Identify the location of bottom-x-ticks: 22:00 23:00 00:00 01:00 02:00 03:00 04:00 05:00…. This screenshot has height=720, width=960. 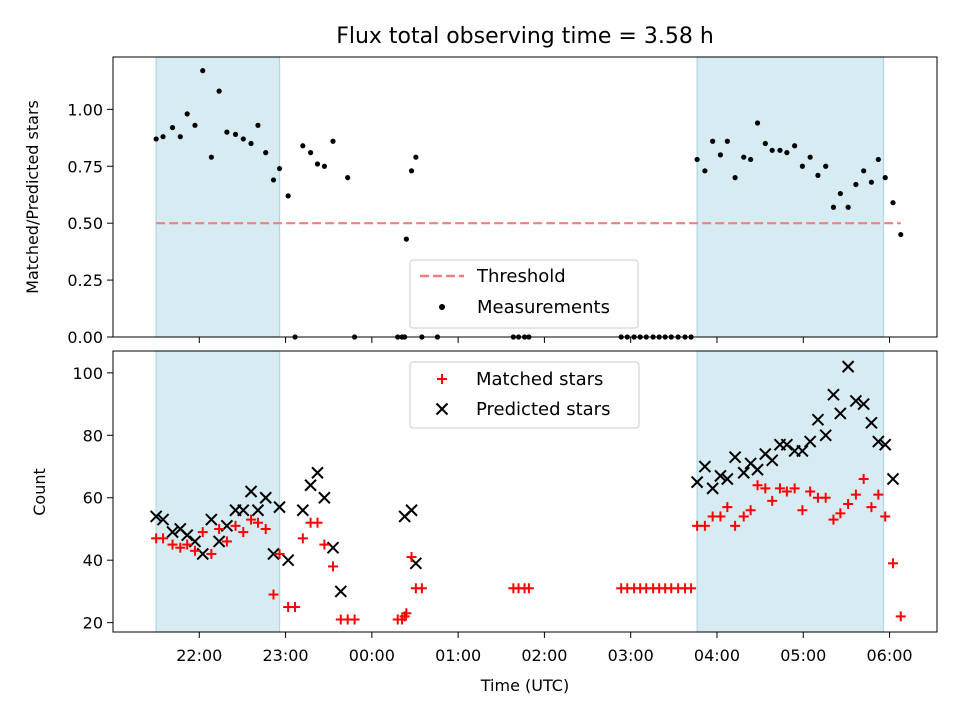
(544, 648).